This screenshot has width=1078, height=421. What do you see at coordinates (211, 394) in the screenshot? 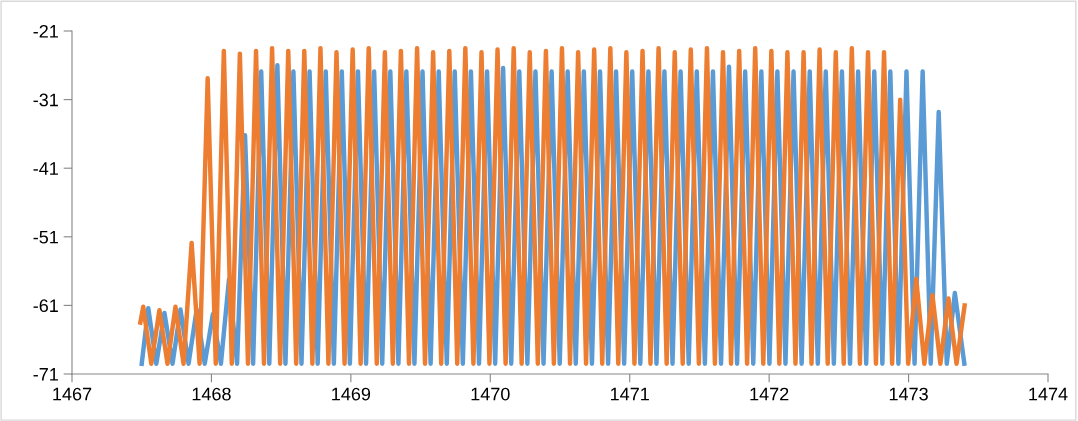
I see `x-tick-label: 1468` at bounding box center [211, 394].